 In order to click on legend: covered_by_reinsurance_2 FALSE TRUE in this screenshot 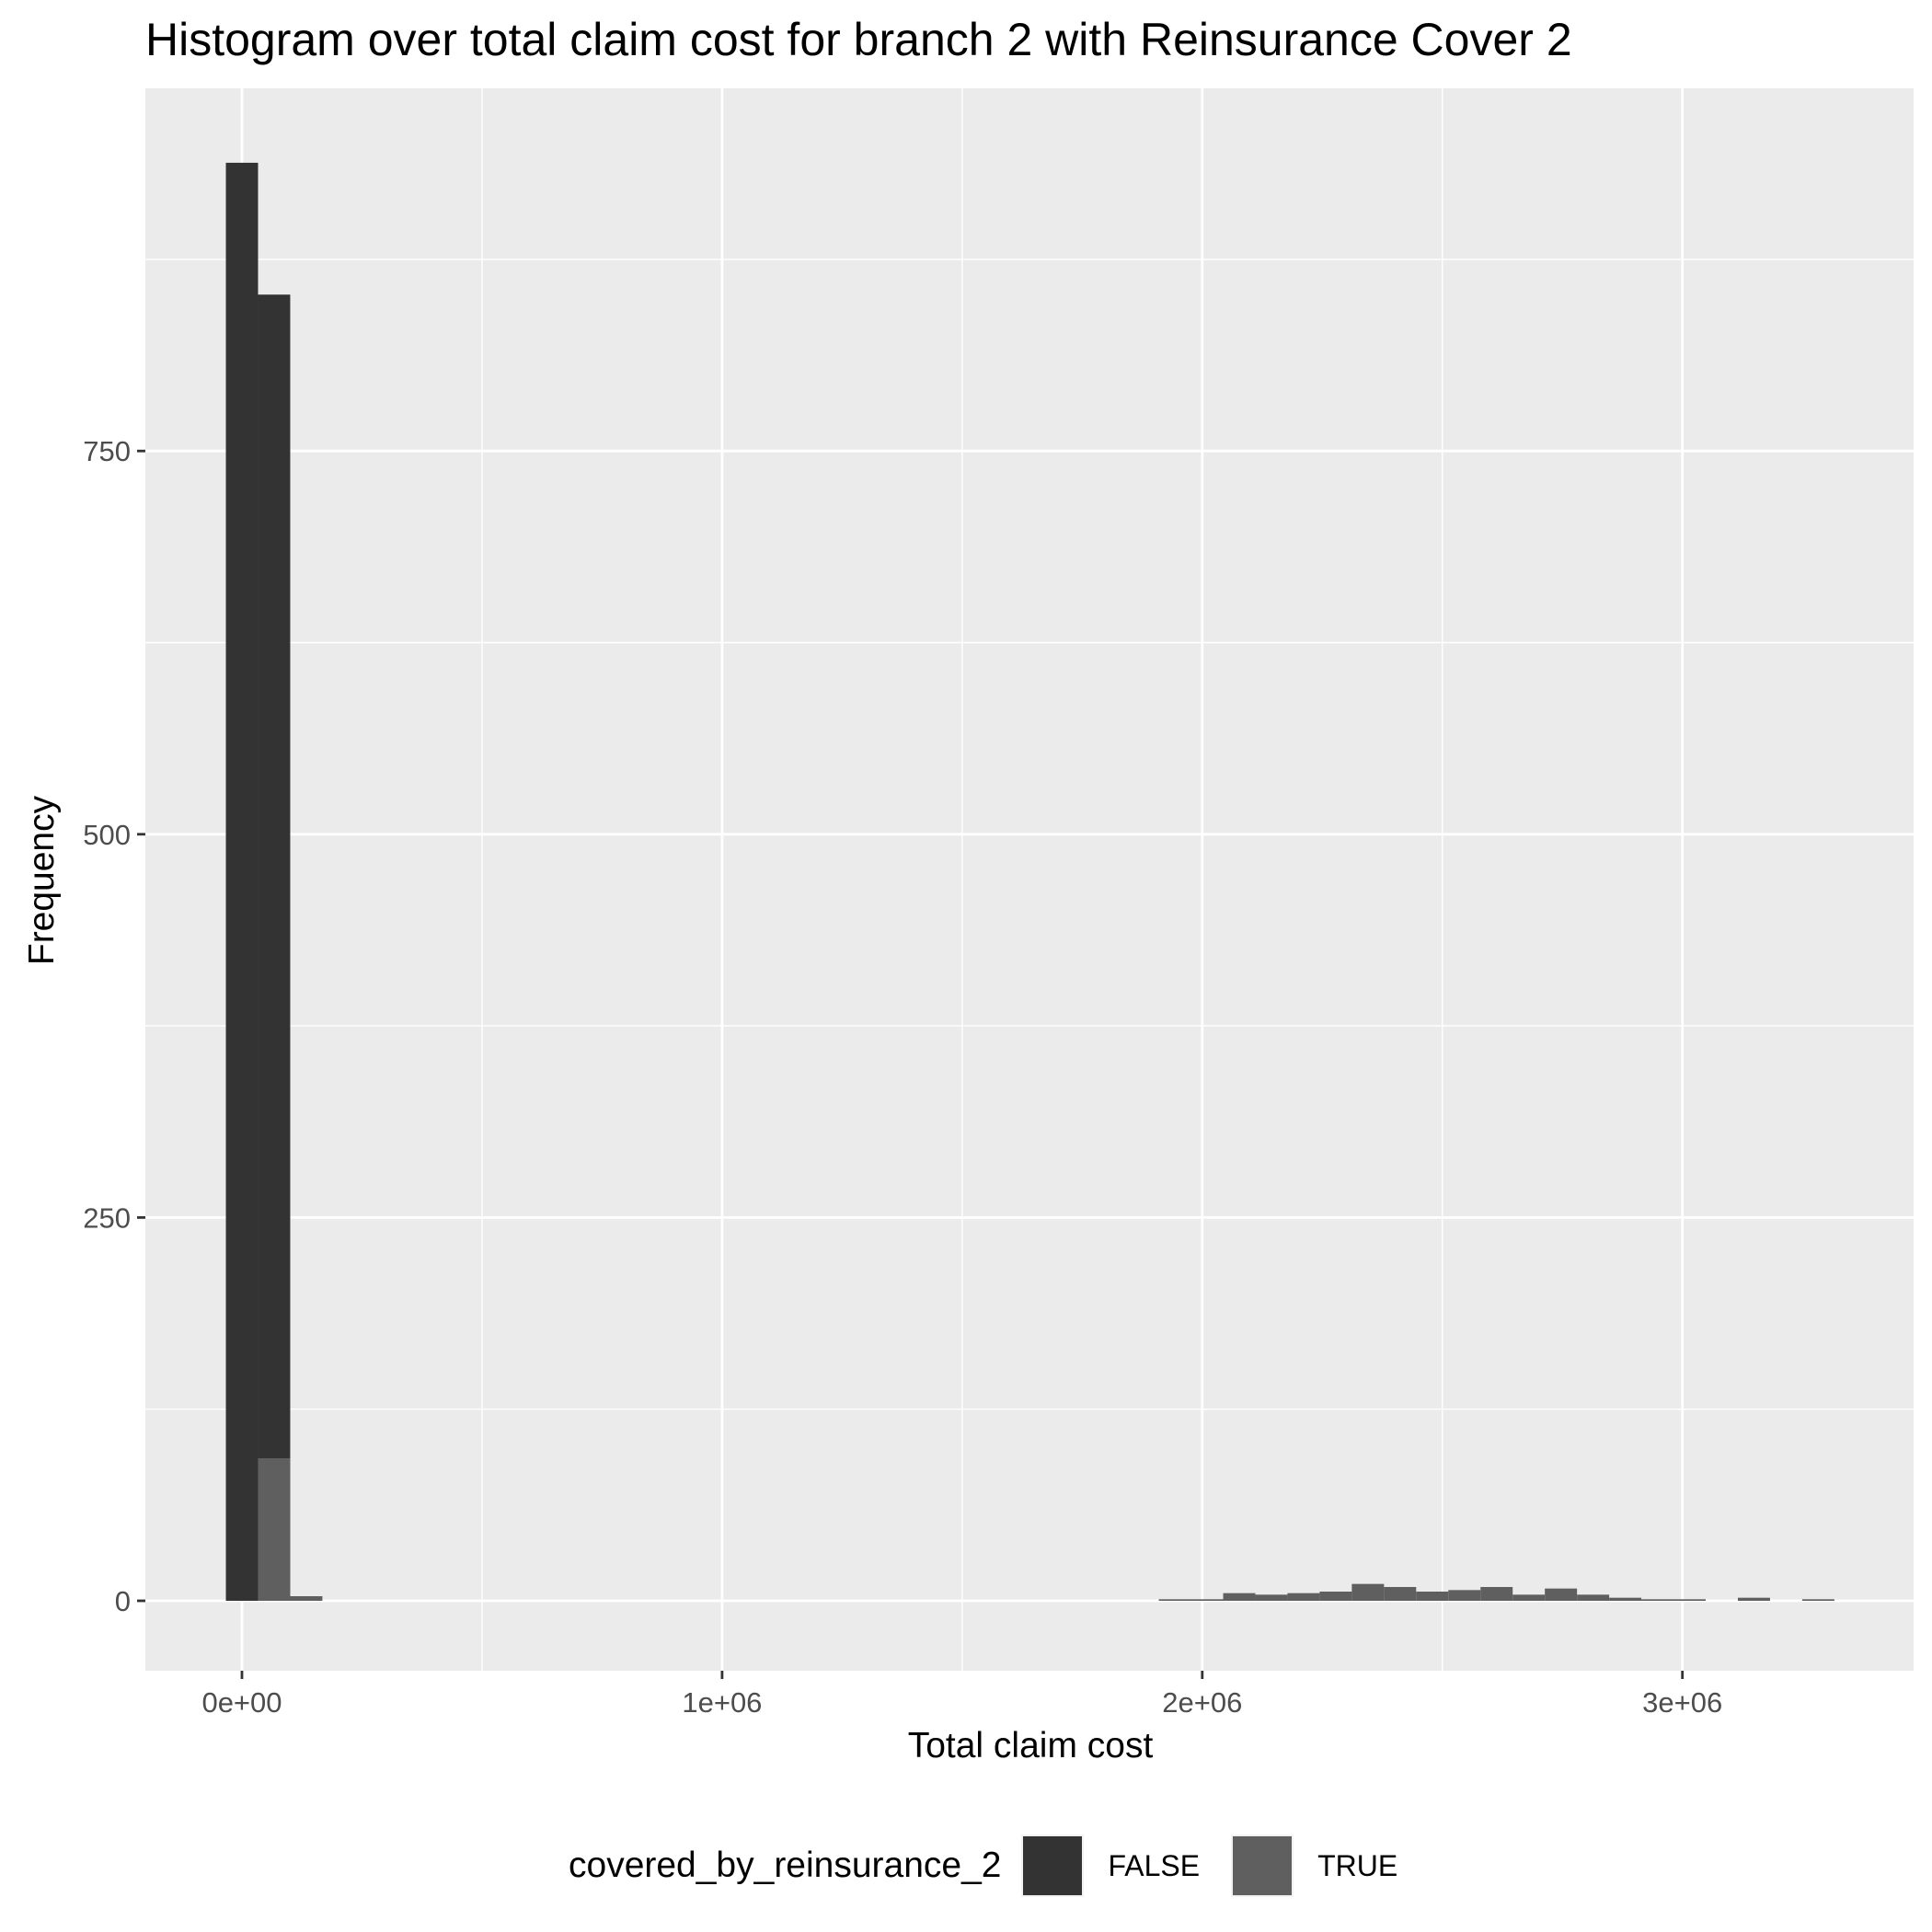, I will do `click(999, 1866)`.